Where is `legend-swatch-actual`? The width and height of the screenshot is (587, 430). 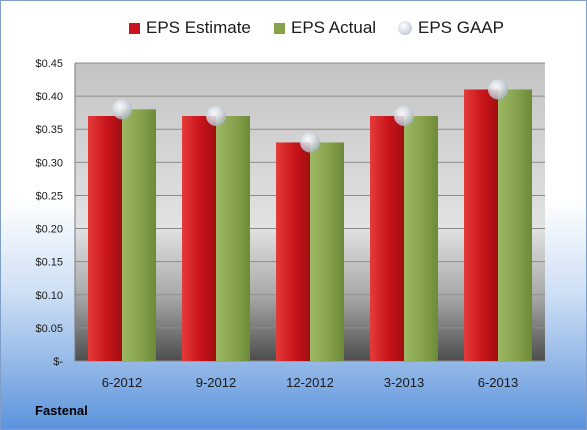
legend-swatch-actual is located at coordinates (279, 28).